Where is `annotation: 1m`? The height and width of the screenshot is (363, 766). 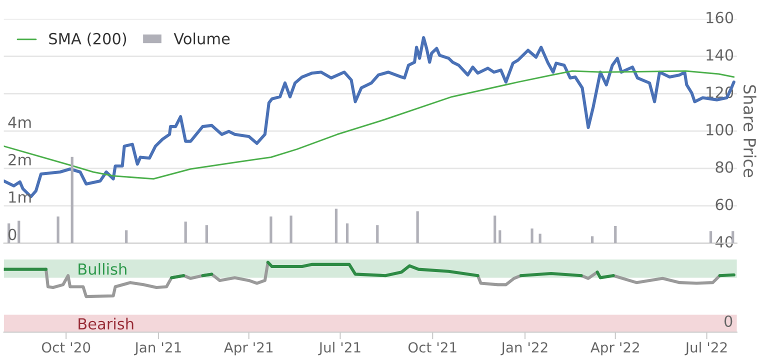 annotation: 1m is located at coordinates (20, 197).